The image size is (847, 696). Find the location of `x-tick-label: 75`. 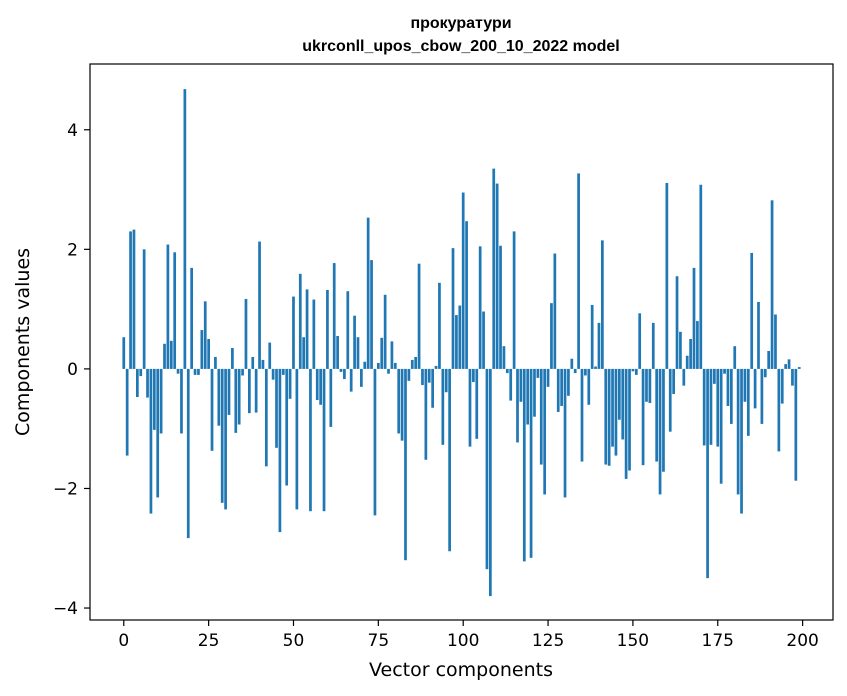

x-tick-label: 75 is located at coordinates (379, 641).